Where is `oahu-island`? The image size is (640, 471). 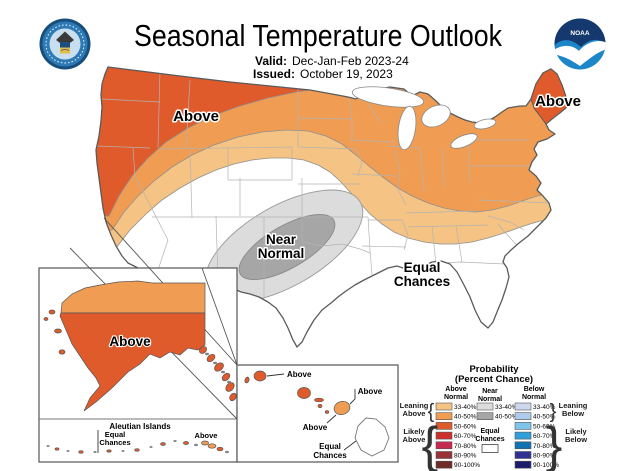
oahu-island is located at coordinates (304, 393).